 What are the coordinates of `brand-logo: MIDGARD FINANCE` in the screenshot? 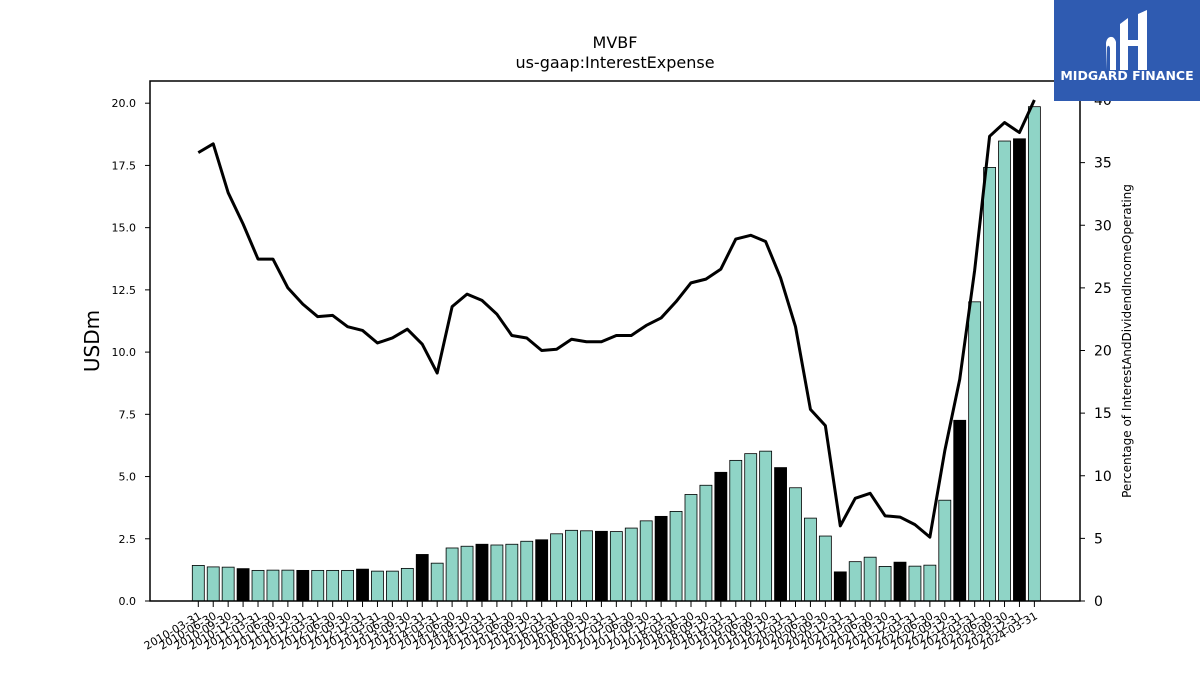 It's located at (1127, 50).